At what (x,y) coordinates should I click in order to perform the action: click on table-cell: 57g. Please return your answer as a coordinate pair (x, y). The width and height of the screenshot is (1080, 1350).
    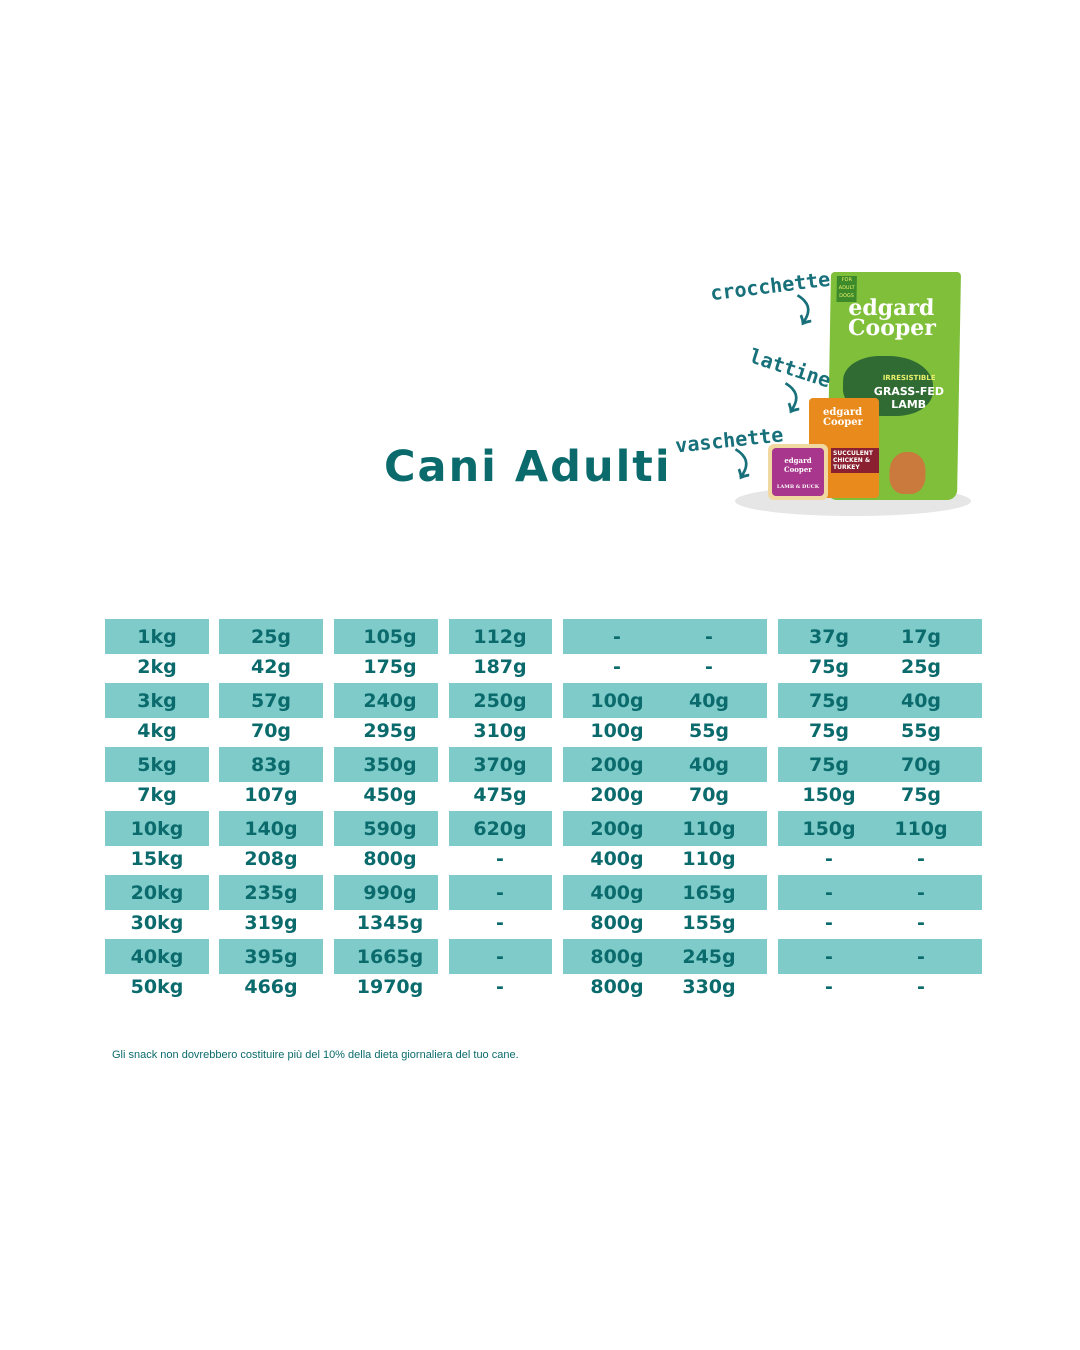
    Looking at the image, I should click on (271, 701).